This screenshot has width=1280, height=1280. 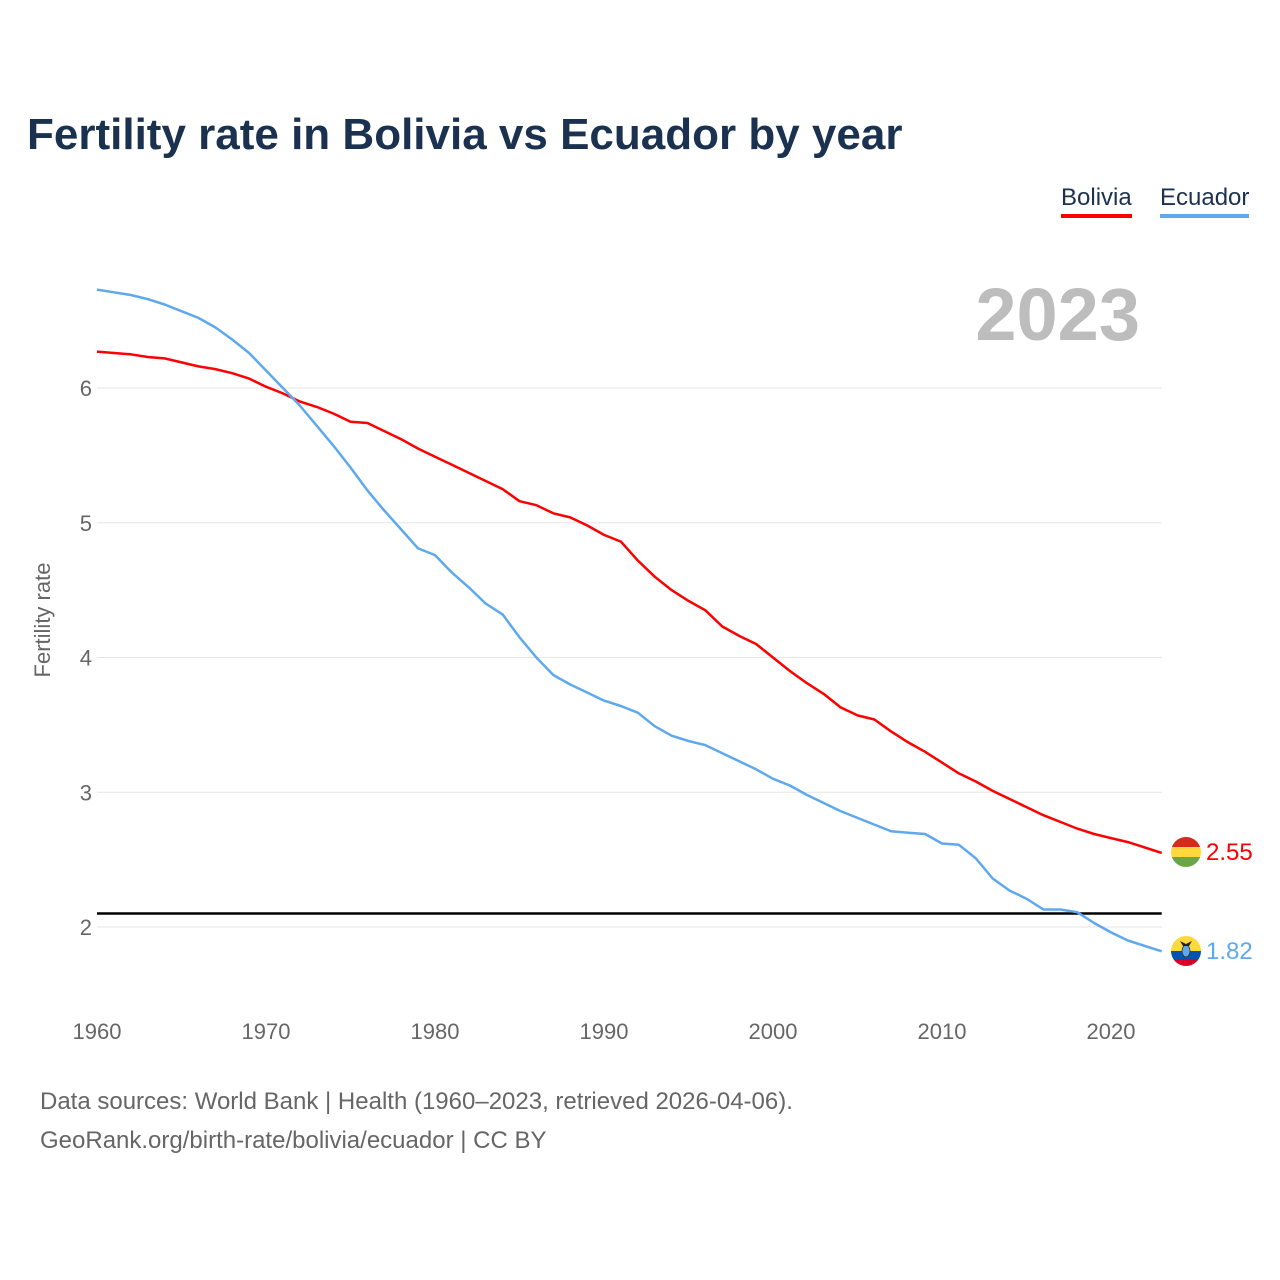 What do you see at coordinates (1186, 951) in the screenshot?
I see `ecuador-flag-icon` at bounding box center [1186, 951].